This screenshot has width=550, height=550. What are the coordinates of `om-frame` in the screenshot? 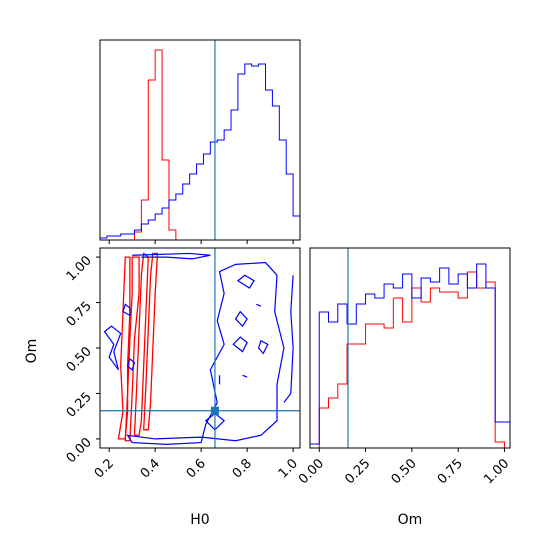 It's located at (410, 348).